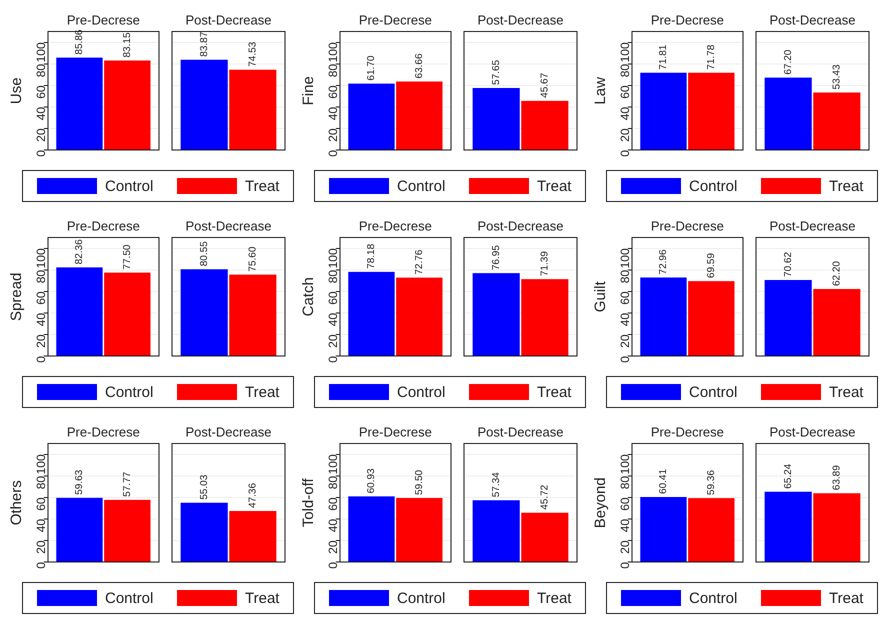 This screenshot has width=893, height=622. What do you see at coordinates (309, 296) in the screenshot?
I see `y-axis-title: Catch` at bounding box center [309, 296].